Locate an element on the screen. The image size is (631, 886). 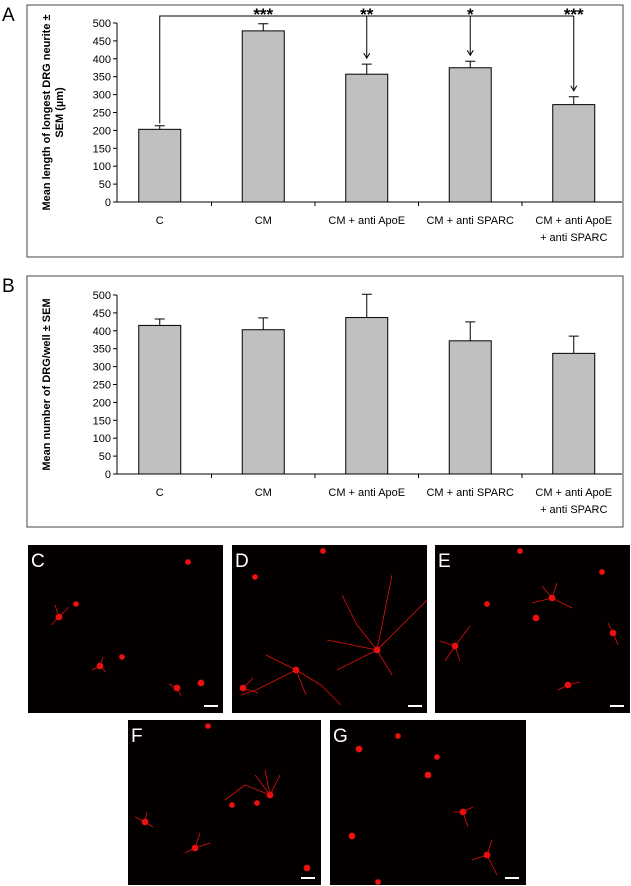
image-panel-label: F is located at coordinates (137, 736).